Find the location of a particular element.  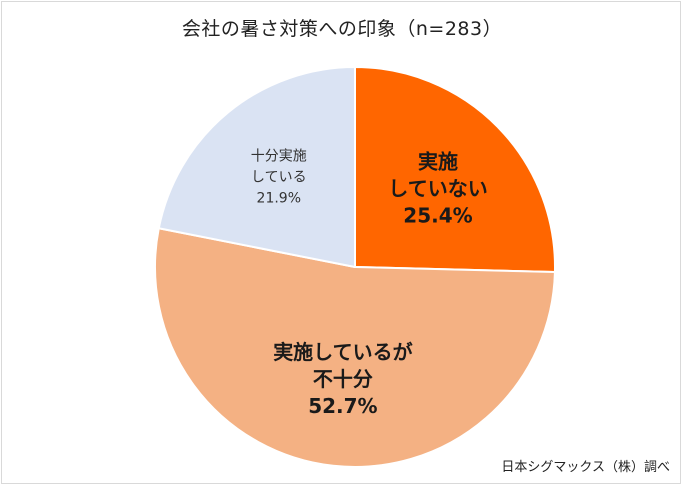

slice-label-1-line-0: 実施しているが is located at coordinates (342, 352).